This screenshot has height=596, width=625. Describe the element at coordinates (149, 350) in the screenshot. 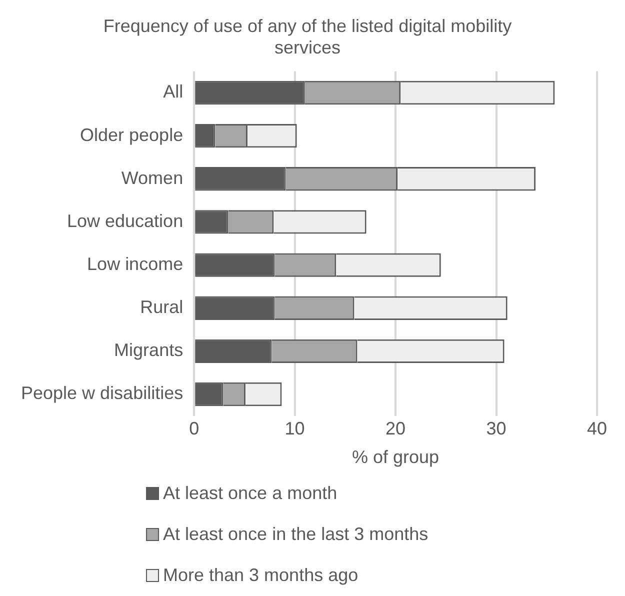

I see `y-tick-label: Migrants` at that location.